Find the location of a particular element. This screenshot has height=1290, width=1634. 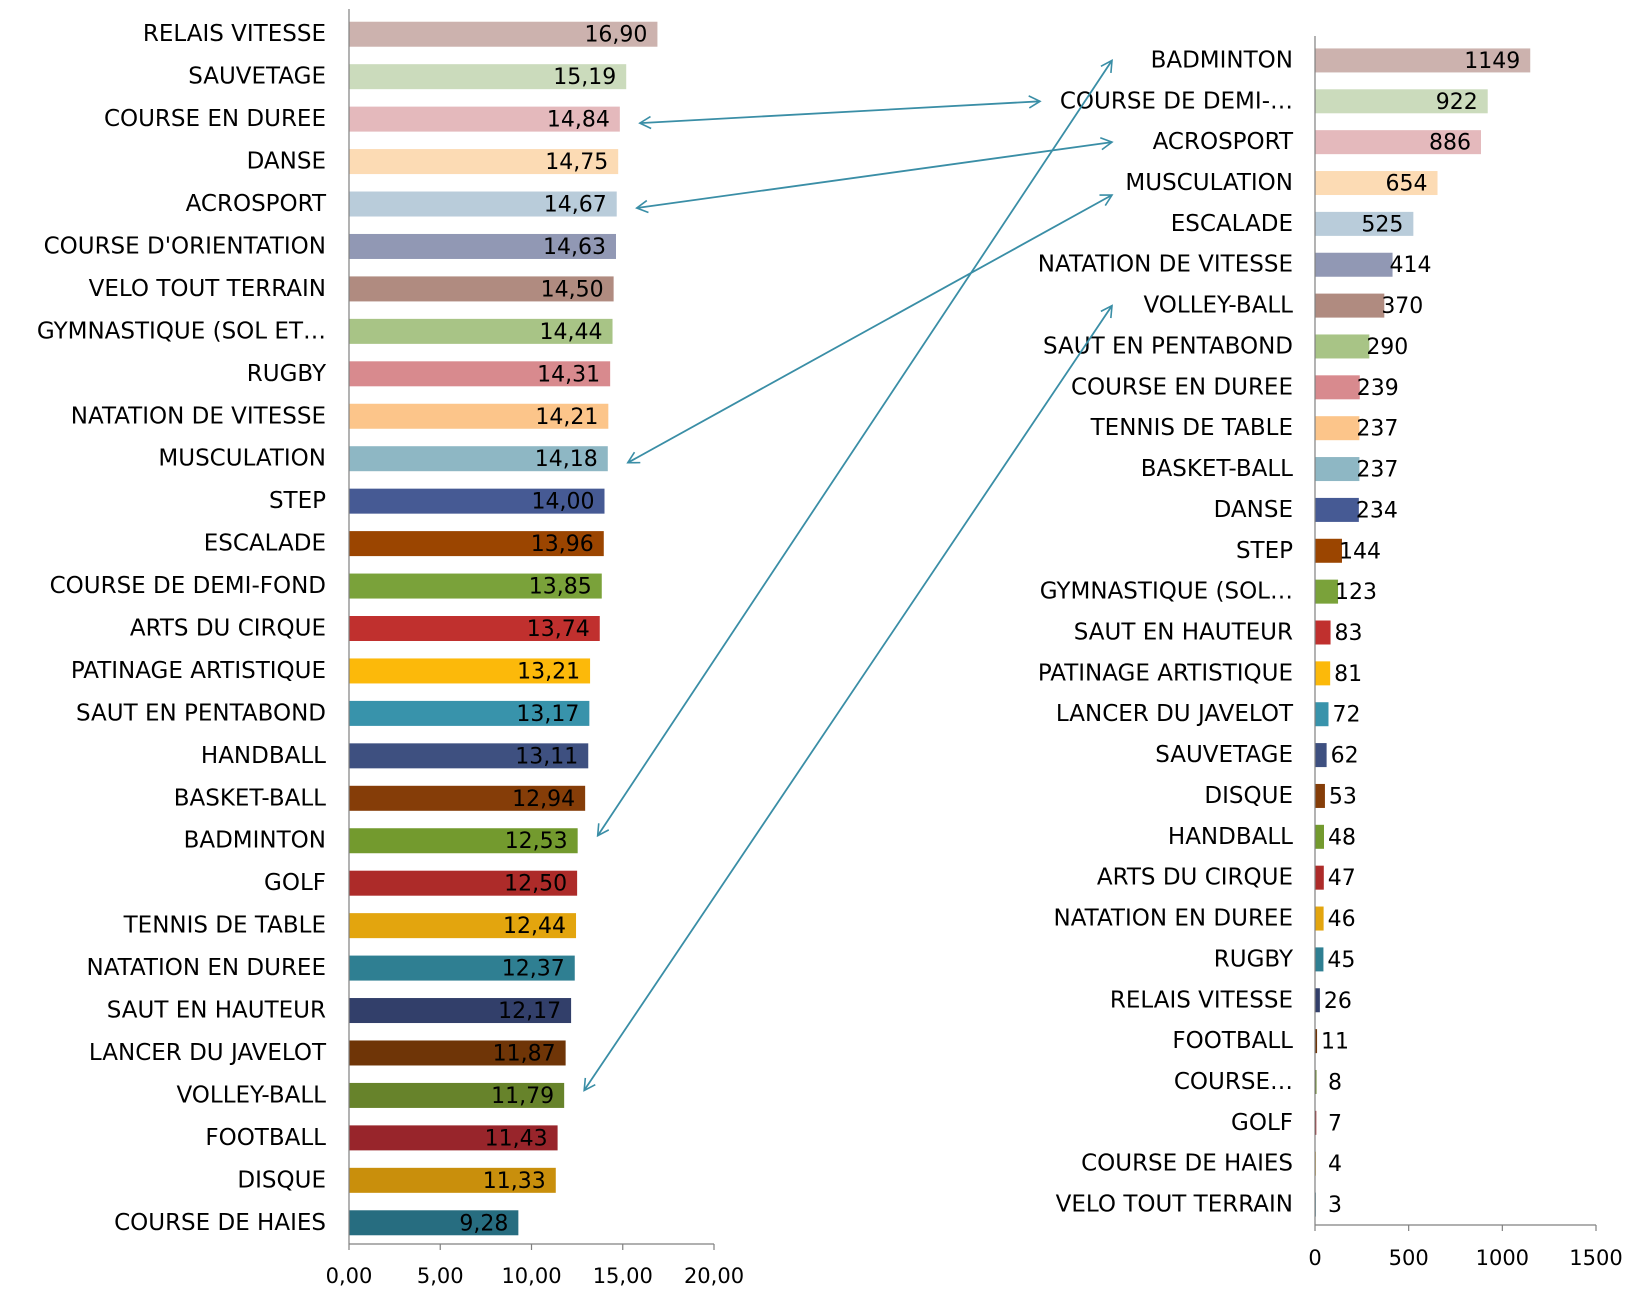

left-category-label: NATATION DE VITESSE is located at coordinates (198, 416).